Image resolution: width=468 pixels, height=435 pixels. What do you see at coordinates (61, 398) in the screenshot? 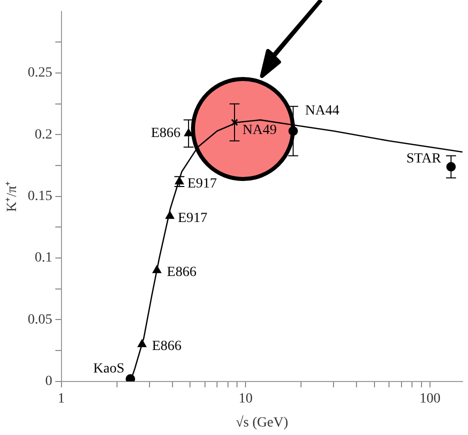
I see `x-tick-label: 1` at bounding box center [61, 398].